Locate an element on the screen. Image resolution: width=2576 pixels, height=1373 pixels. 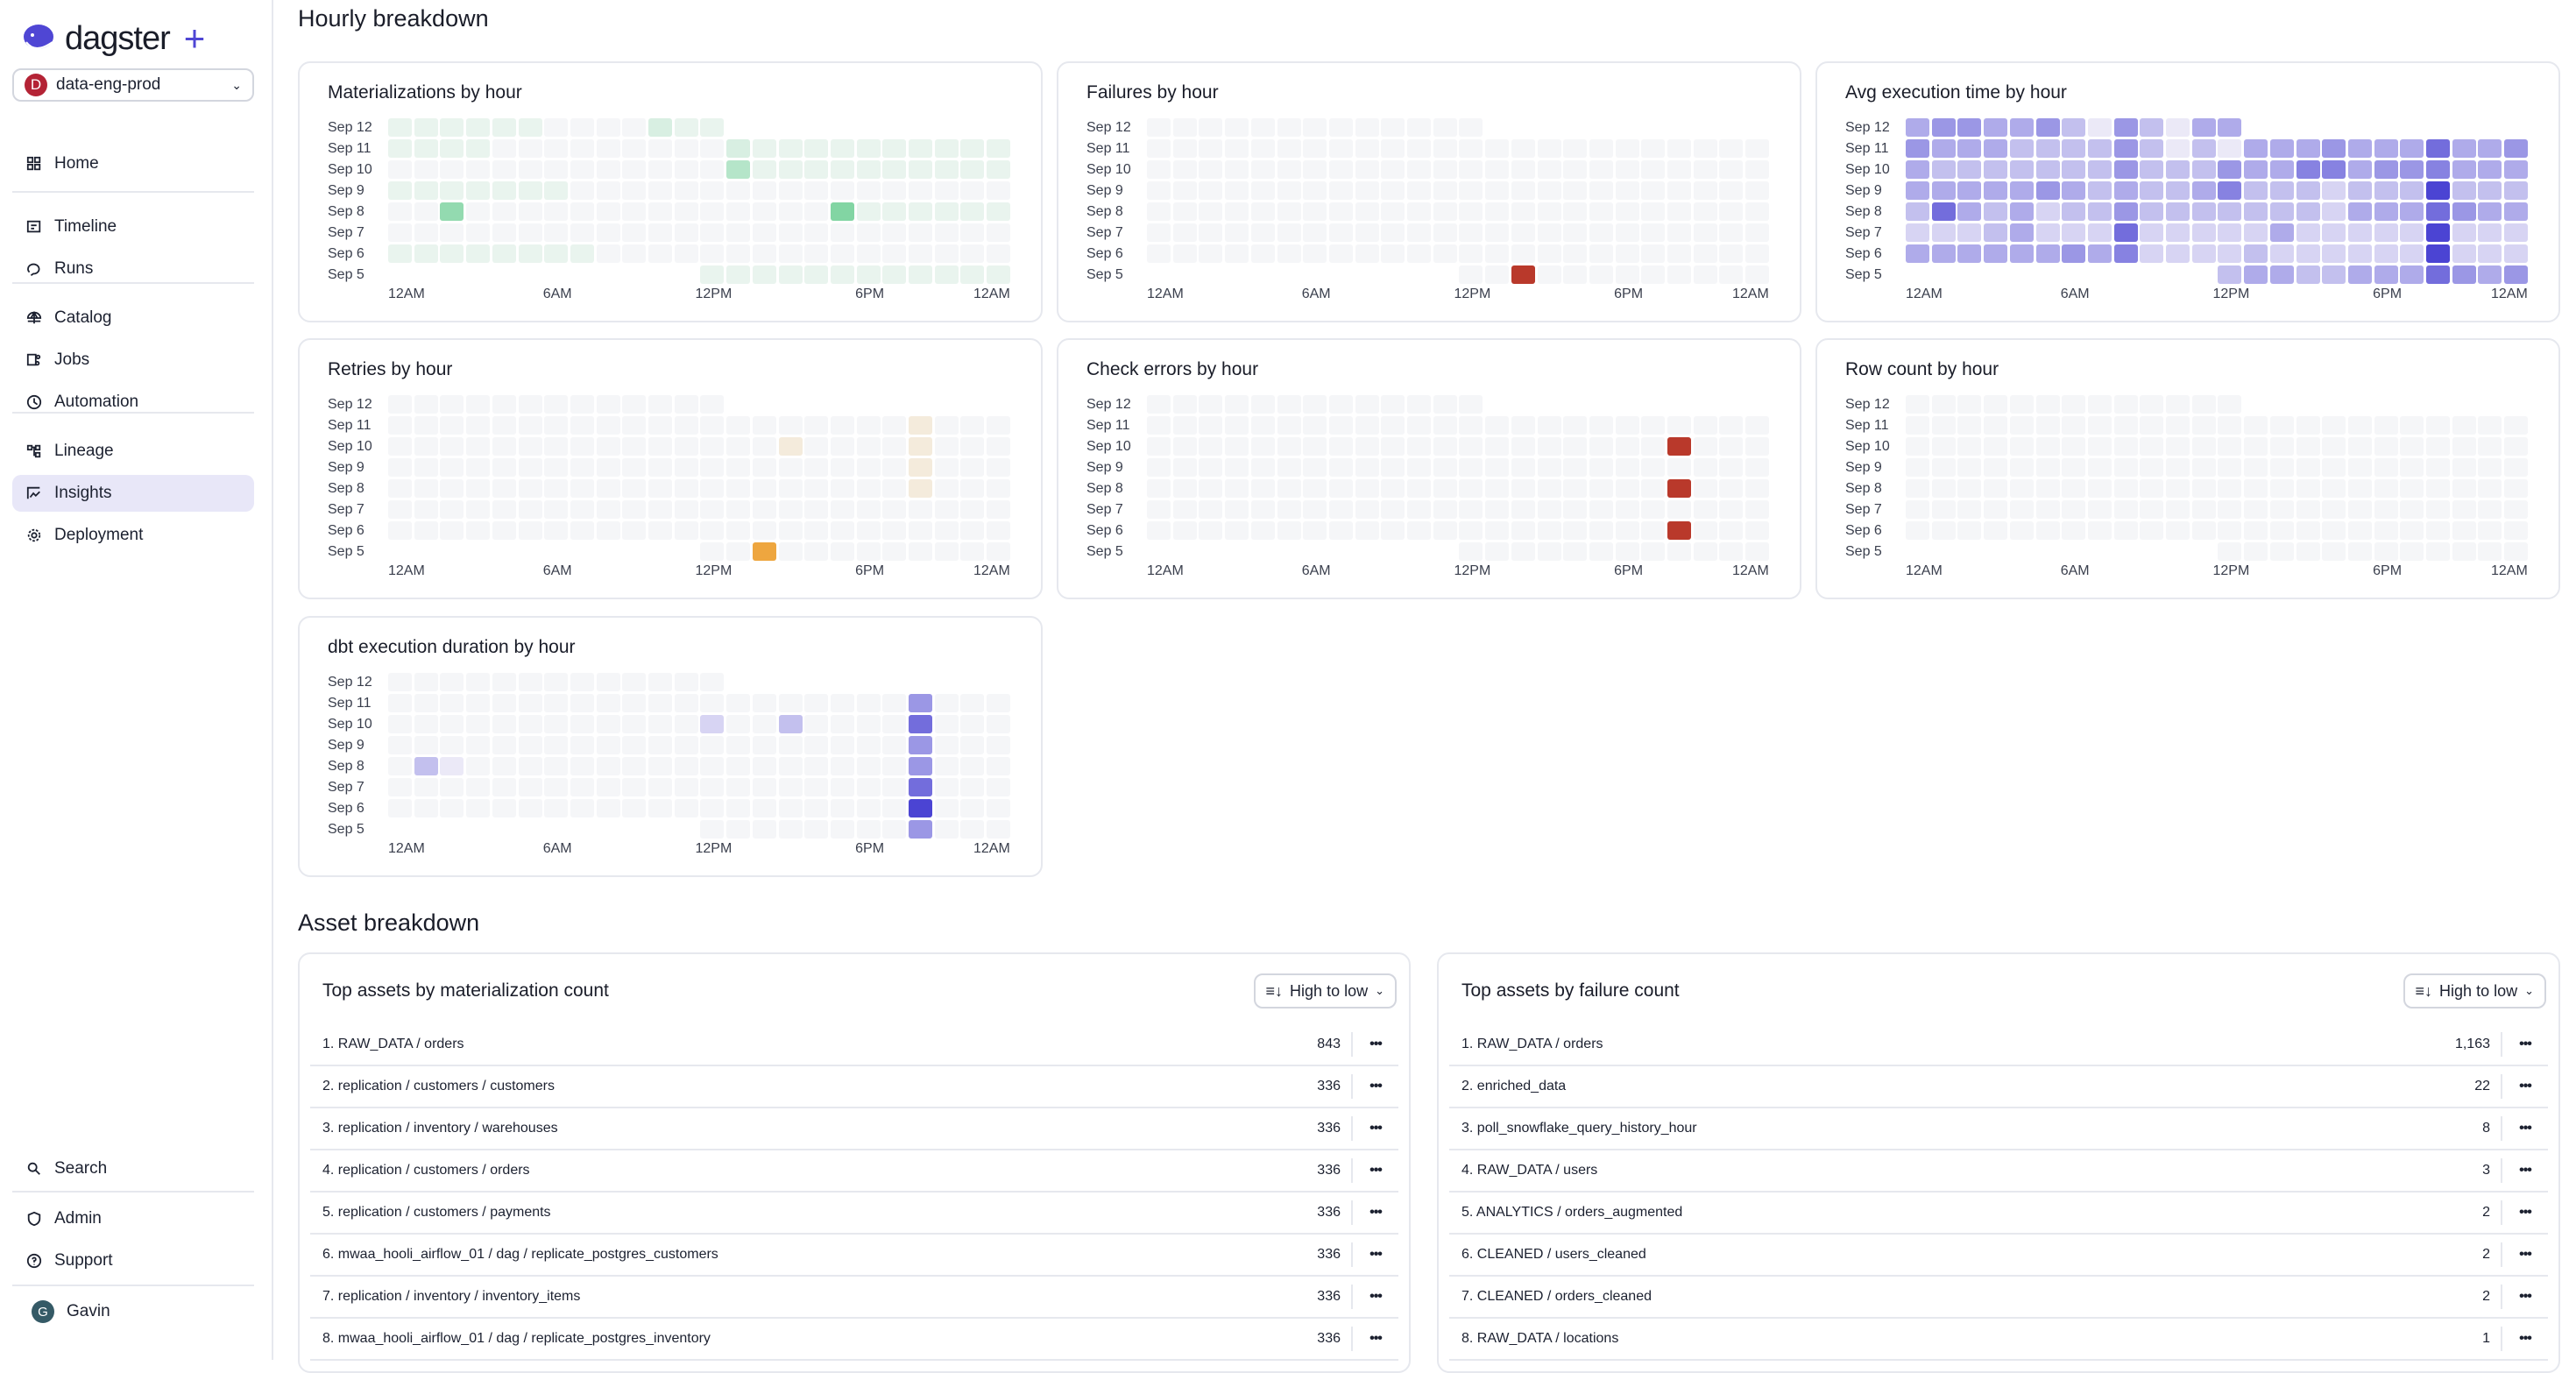
more-options-icon: ••• is located at coordinates (1376, 1170).